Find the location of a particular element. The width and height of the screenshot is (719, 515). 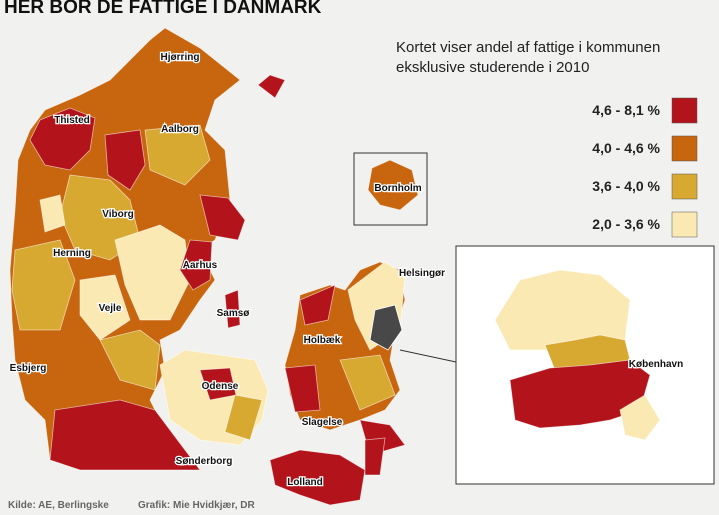

legend-label: 2,0 - 3,6 % is located at coordinates (626, 224).